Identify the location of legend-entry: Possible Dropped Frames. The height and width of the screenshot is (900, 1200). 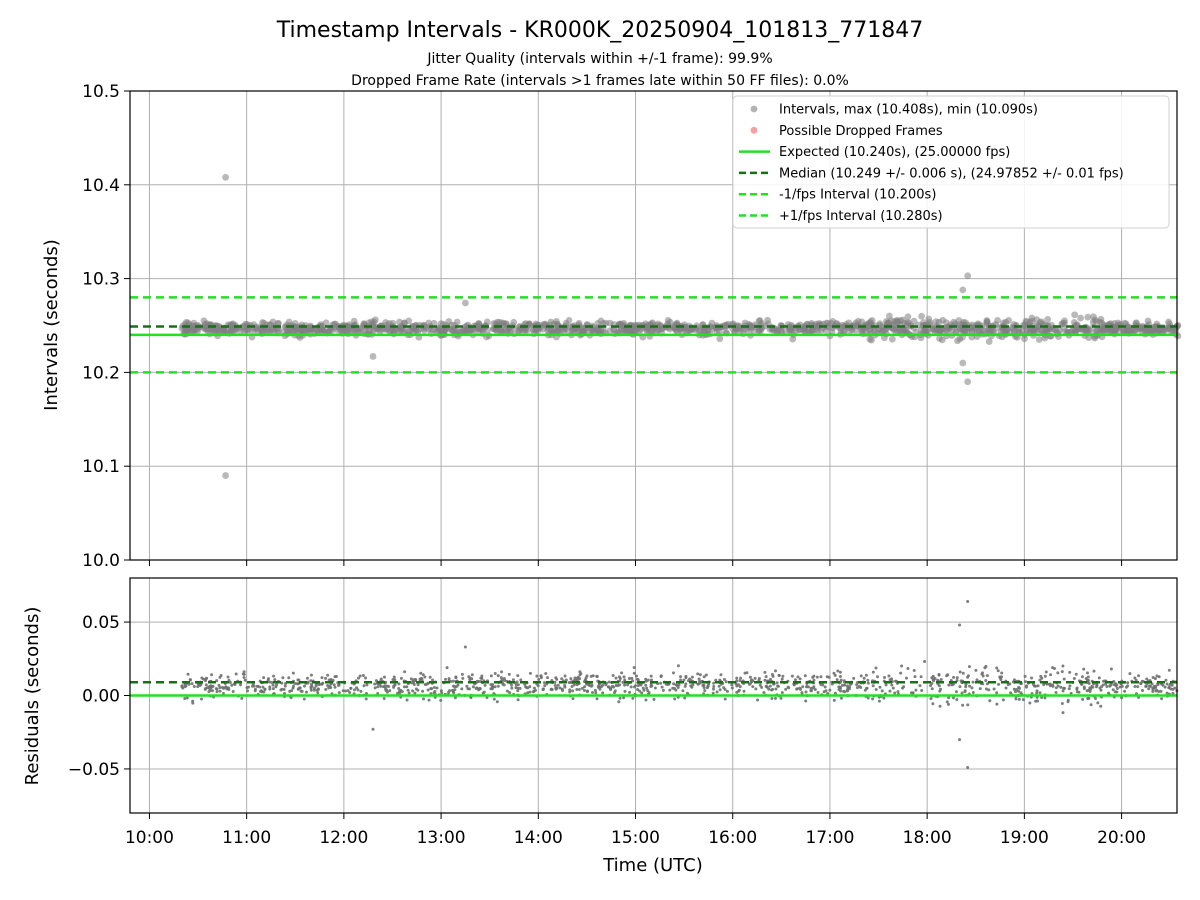
(861, 131).